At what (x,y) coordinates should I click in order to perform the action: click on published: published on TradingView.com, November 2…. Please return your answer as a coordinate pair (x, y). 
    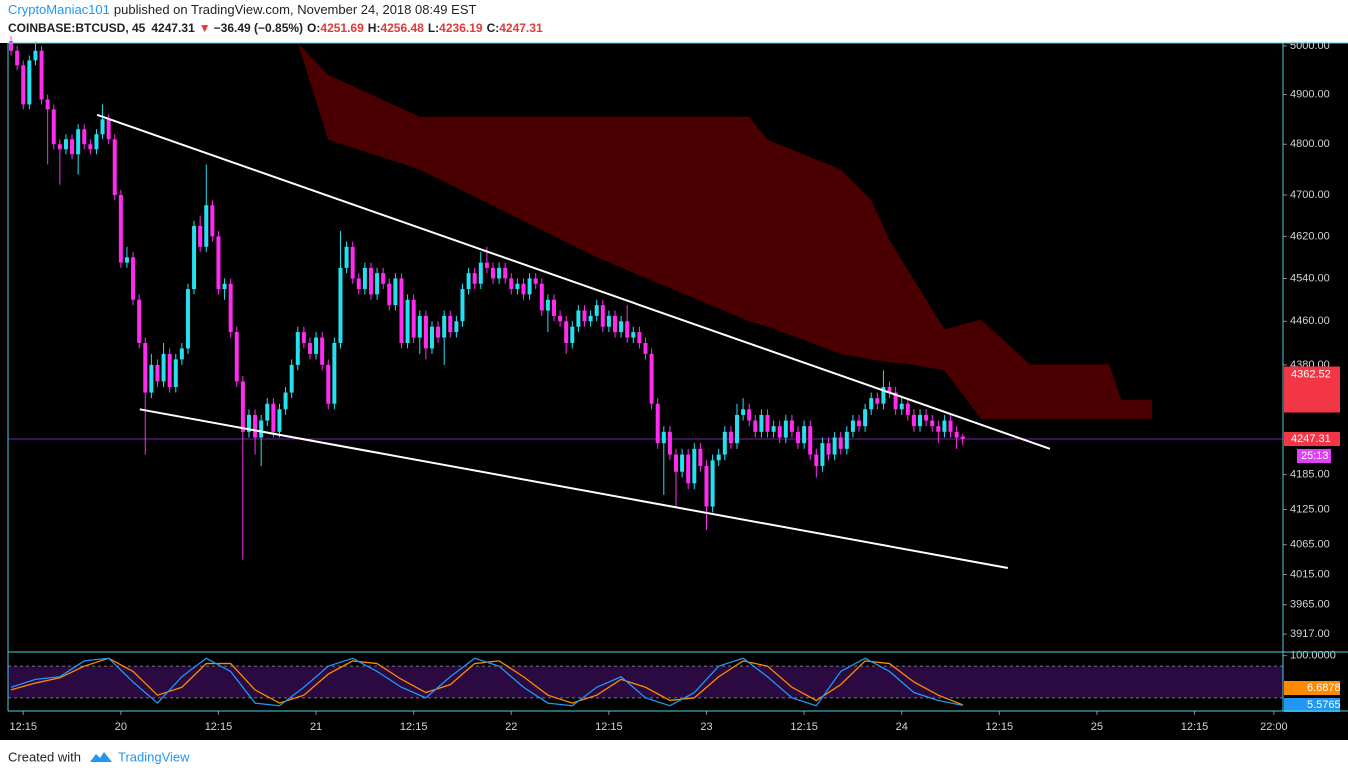
    Looking at the image, I should click on (295, 9).